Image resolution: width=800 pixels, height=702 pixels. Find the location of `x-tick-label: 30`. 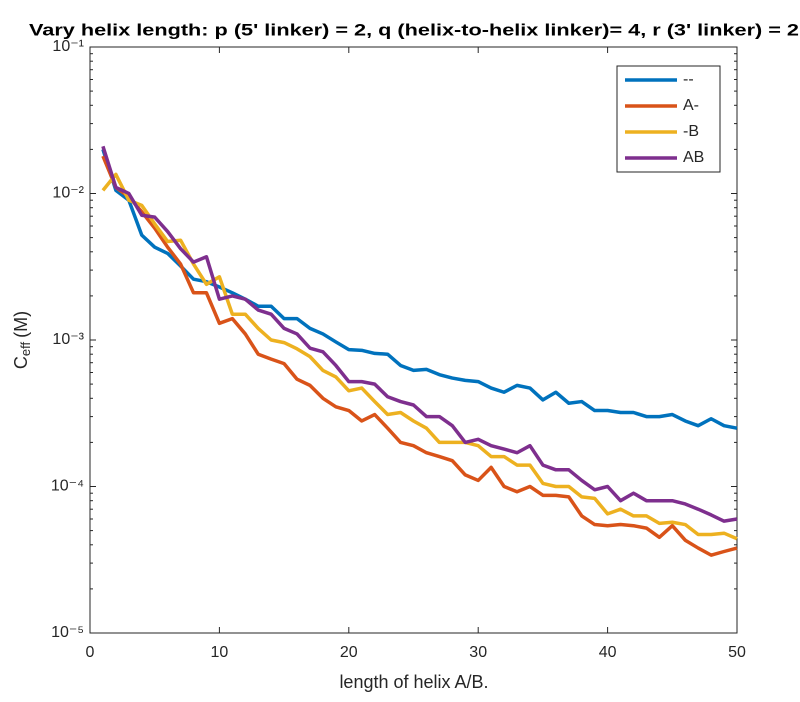

x-tick-label: 30 is located at coordinates (478, 652).